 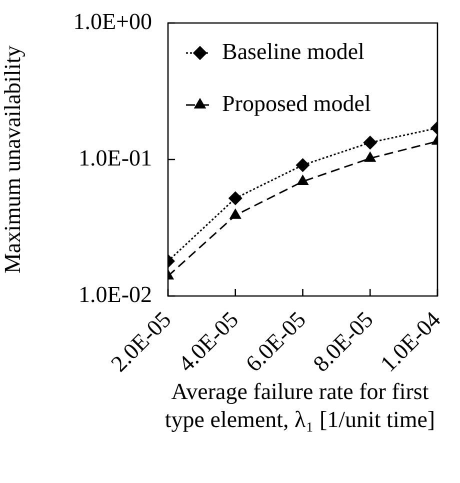 I want to click on x-axis-title: Average failure rate for first type element, λ₁ [1/unit time], so click(x=300, y=406).